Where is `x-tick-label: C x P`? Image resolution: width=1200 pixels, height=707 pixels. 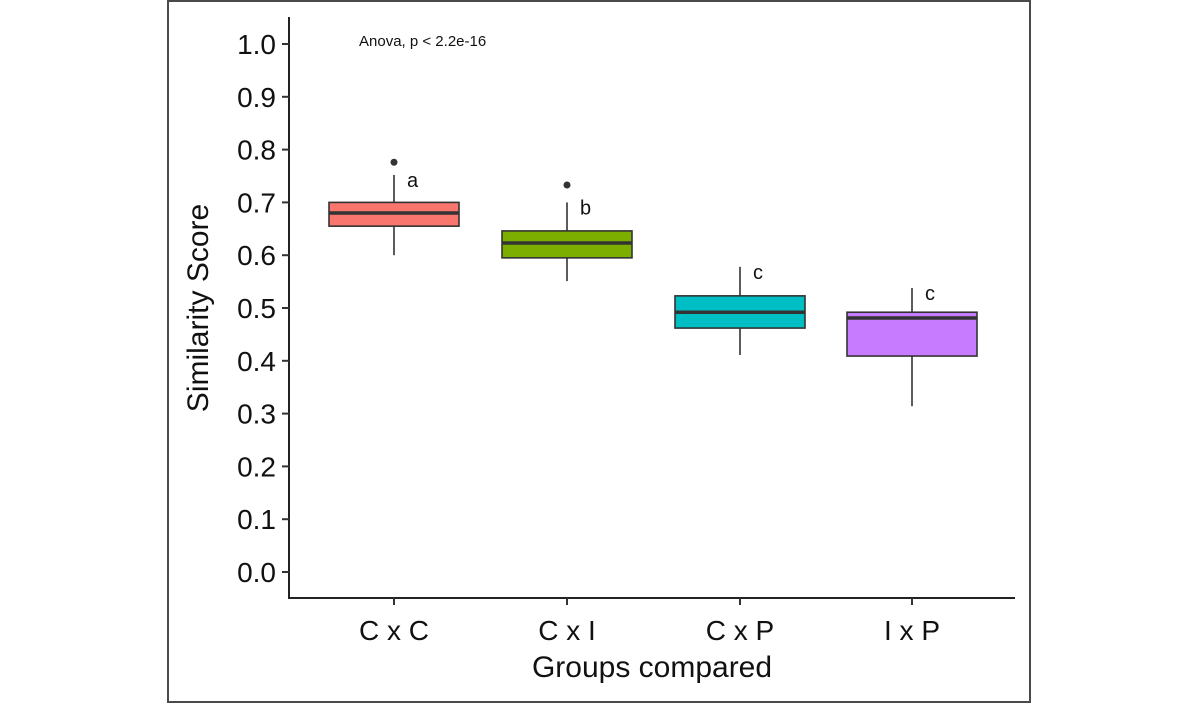
x-tick-label: C x P is located at coordinates (740, 630).